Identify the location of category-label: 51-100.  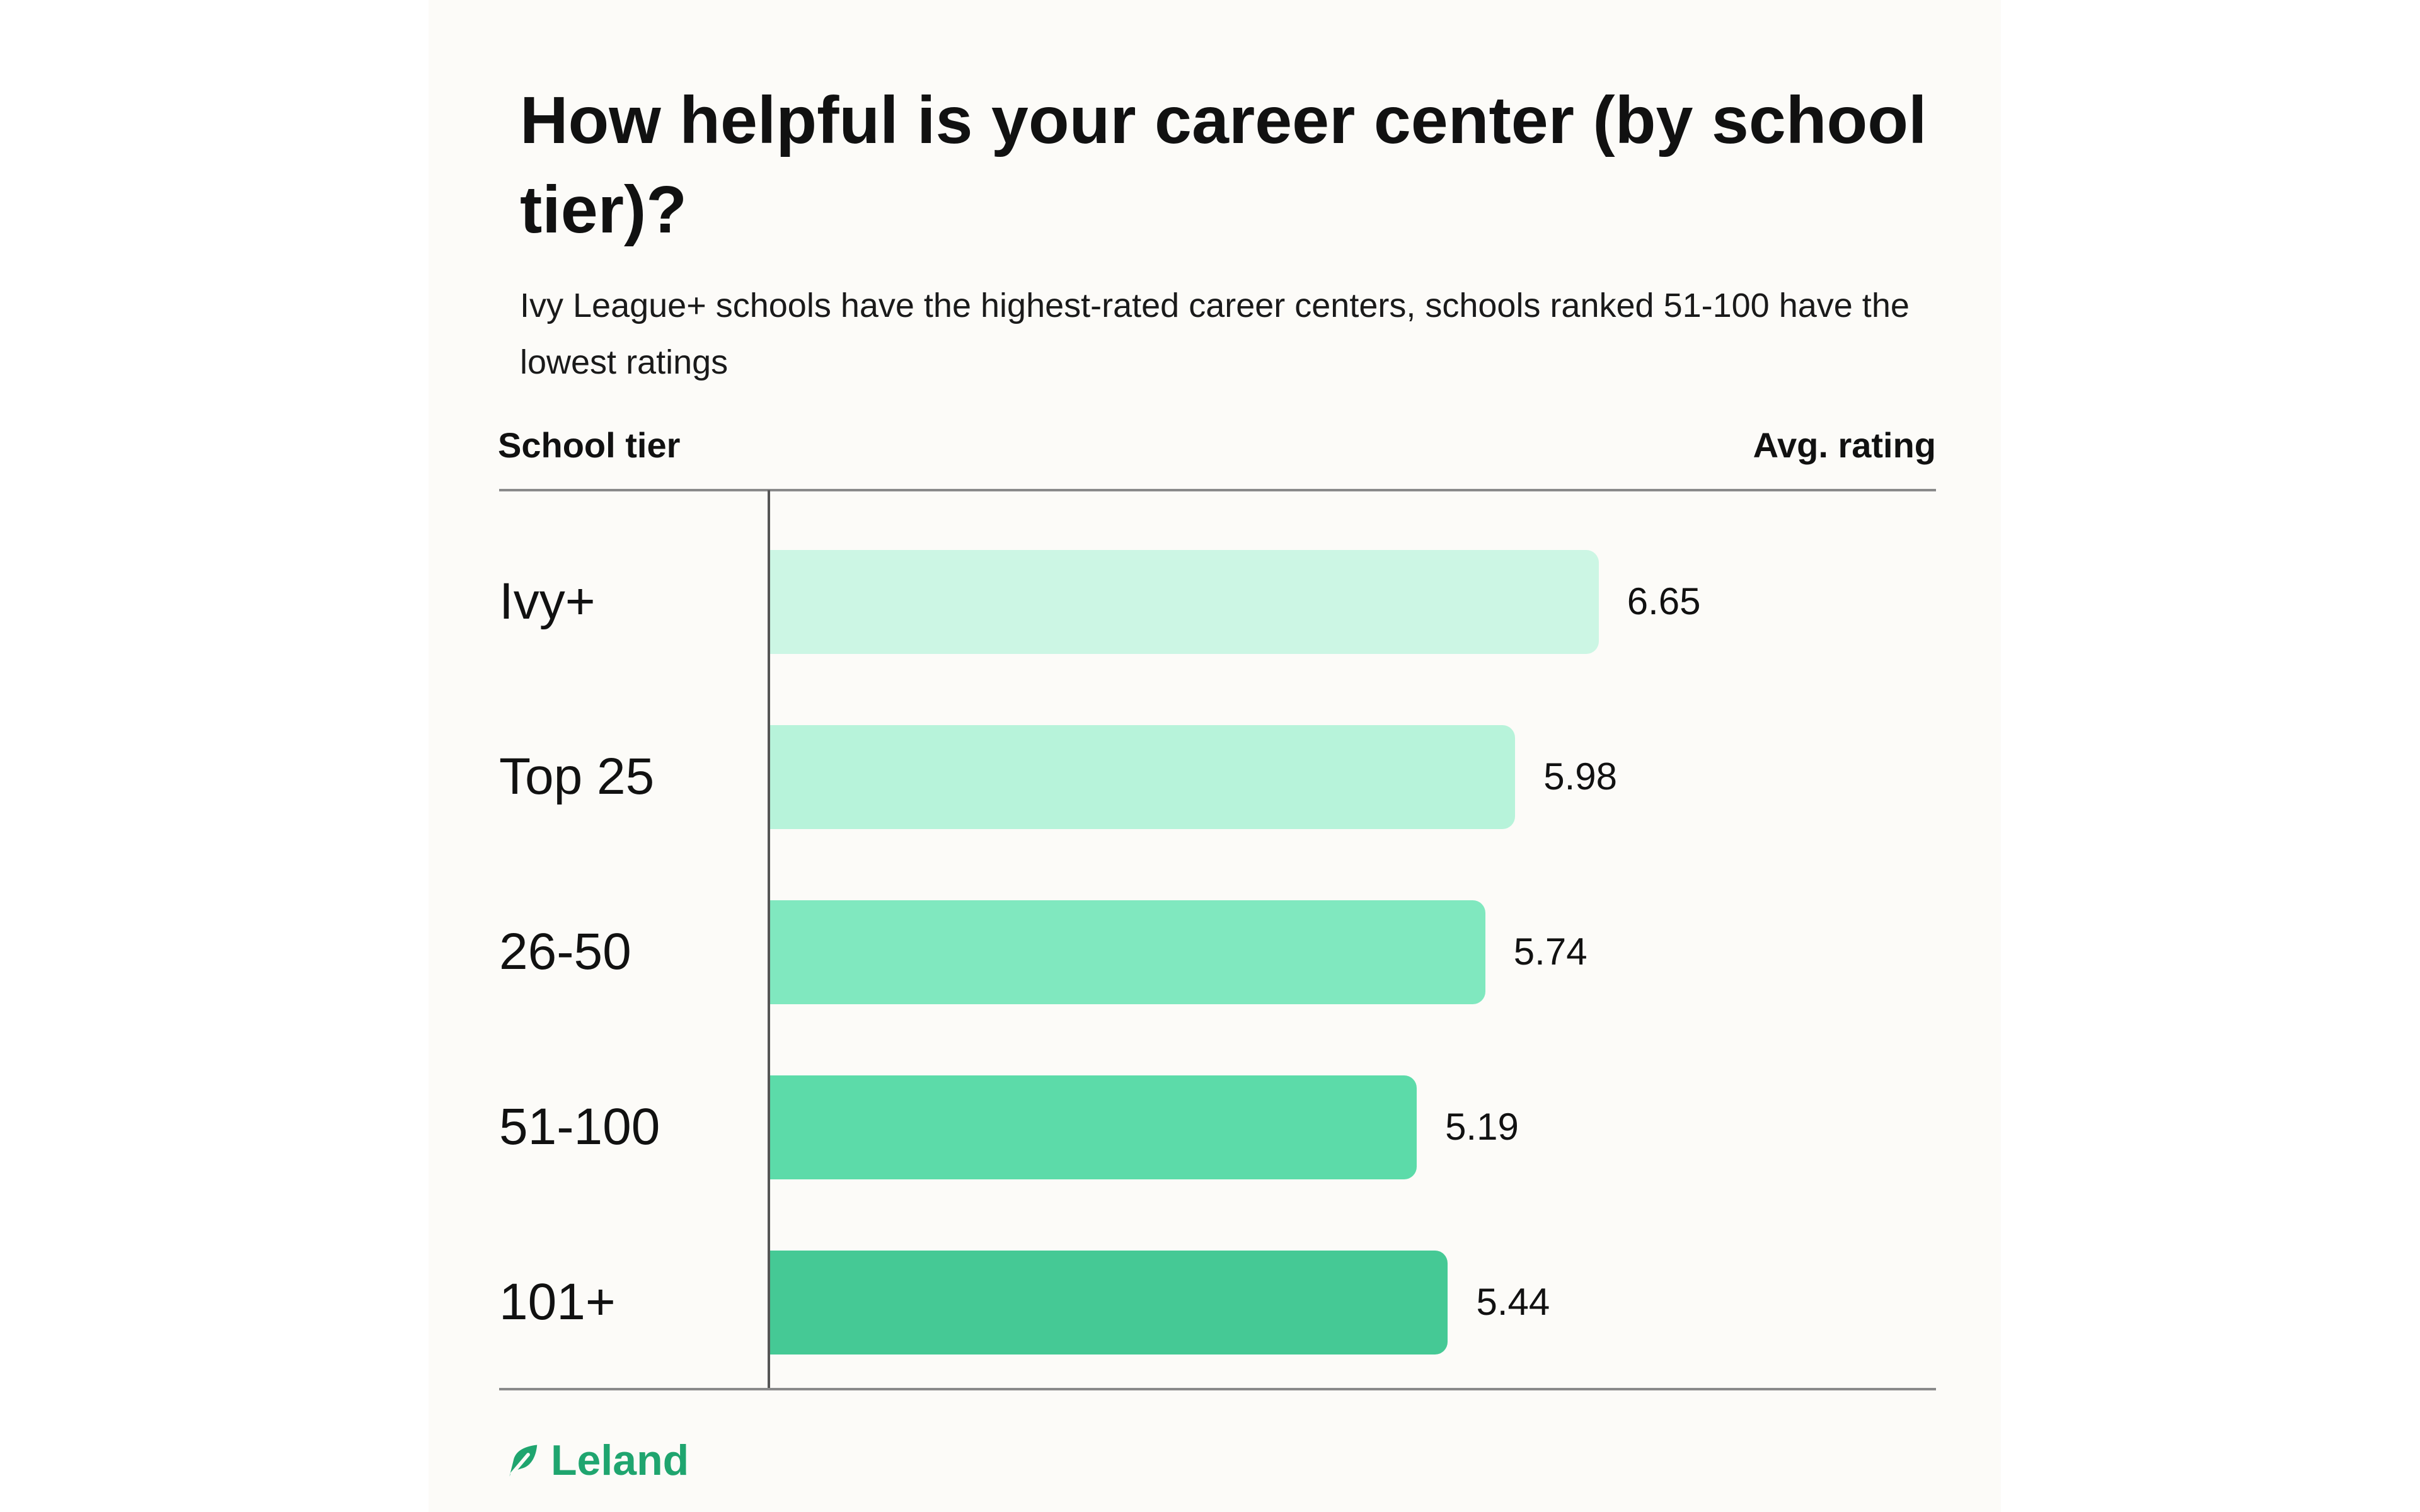
(579, 1126).